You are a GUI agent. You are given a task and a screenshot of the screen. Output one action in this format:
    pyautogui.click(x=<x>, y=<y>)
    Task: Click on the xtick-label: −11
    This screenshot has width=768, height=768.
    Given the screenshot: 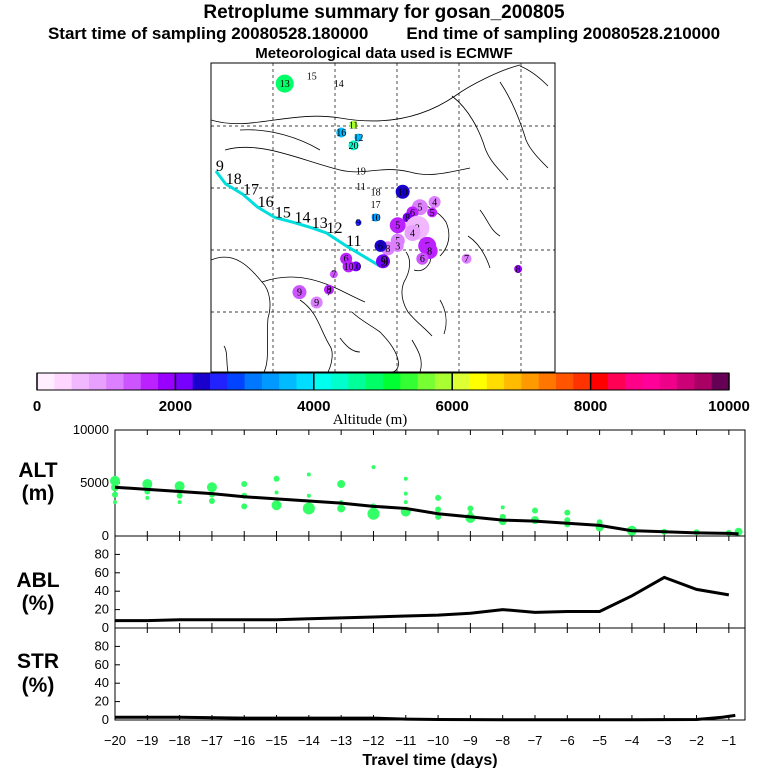 What is the action you would take?
    pyautogui.click(x=405, y=740)
    